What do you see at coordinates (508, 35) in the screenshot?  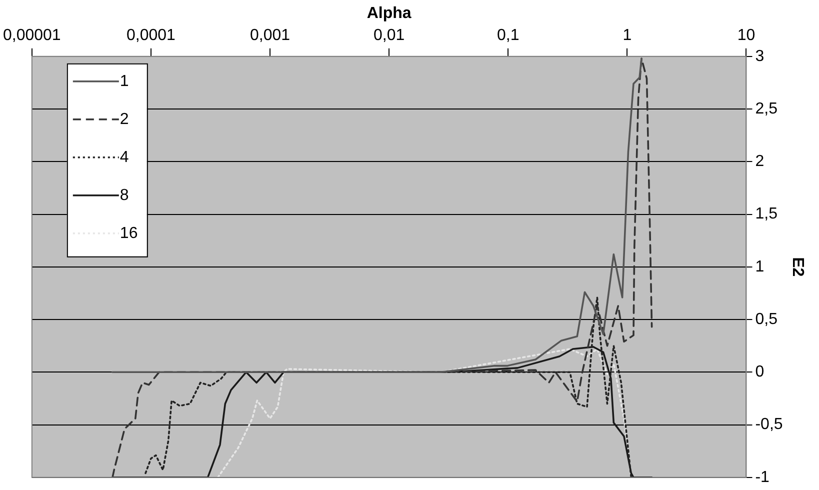 I see `x-tick-label: 0,1` at bounding box center [508, 35].